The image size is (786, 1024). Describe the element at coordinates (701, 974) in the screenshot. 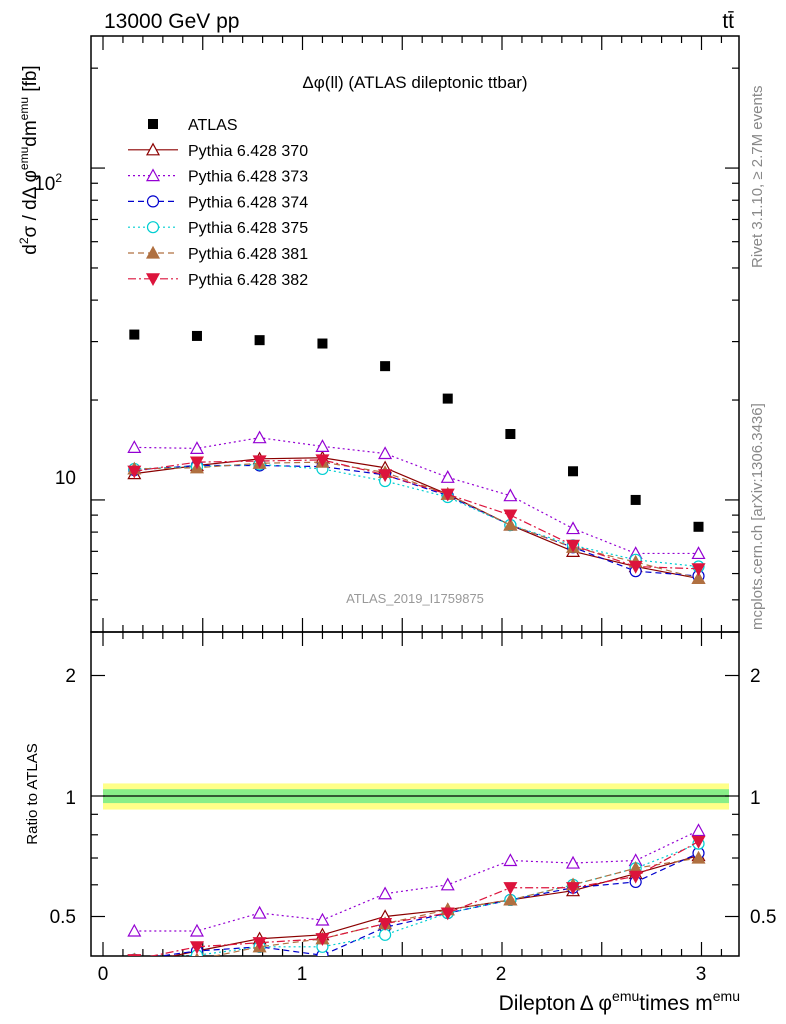

I see `x-tick-3: 3` at that location.